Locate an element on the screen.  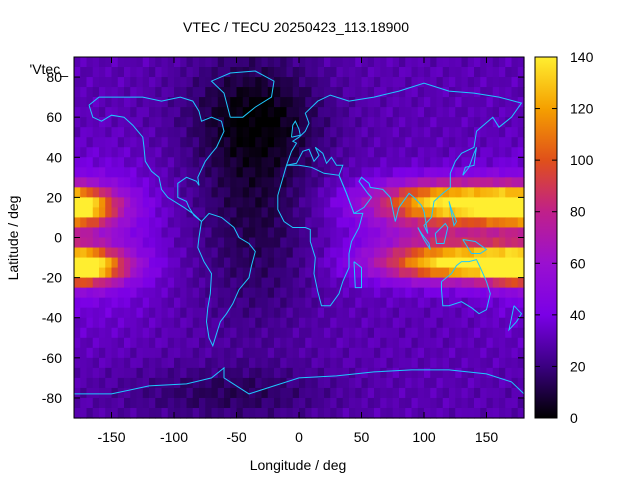
y-tick-label: 0 is located at coordinates (58, 238).